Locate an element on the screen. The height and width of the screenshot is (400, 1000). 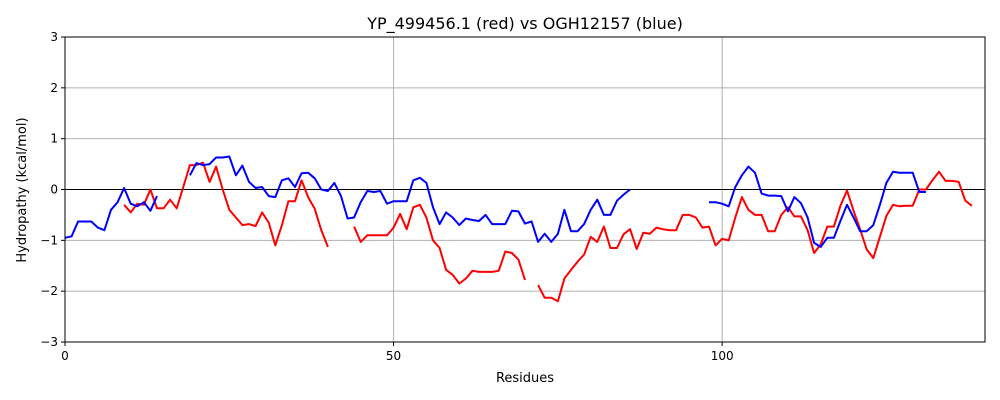
y-axis-label: Hydropathy (kcal/mol) is located at coordinates (22, 189).